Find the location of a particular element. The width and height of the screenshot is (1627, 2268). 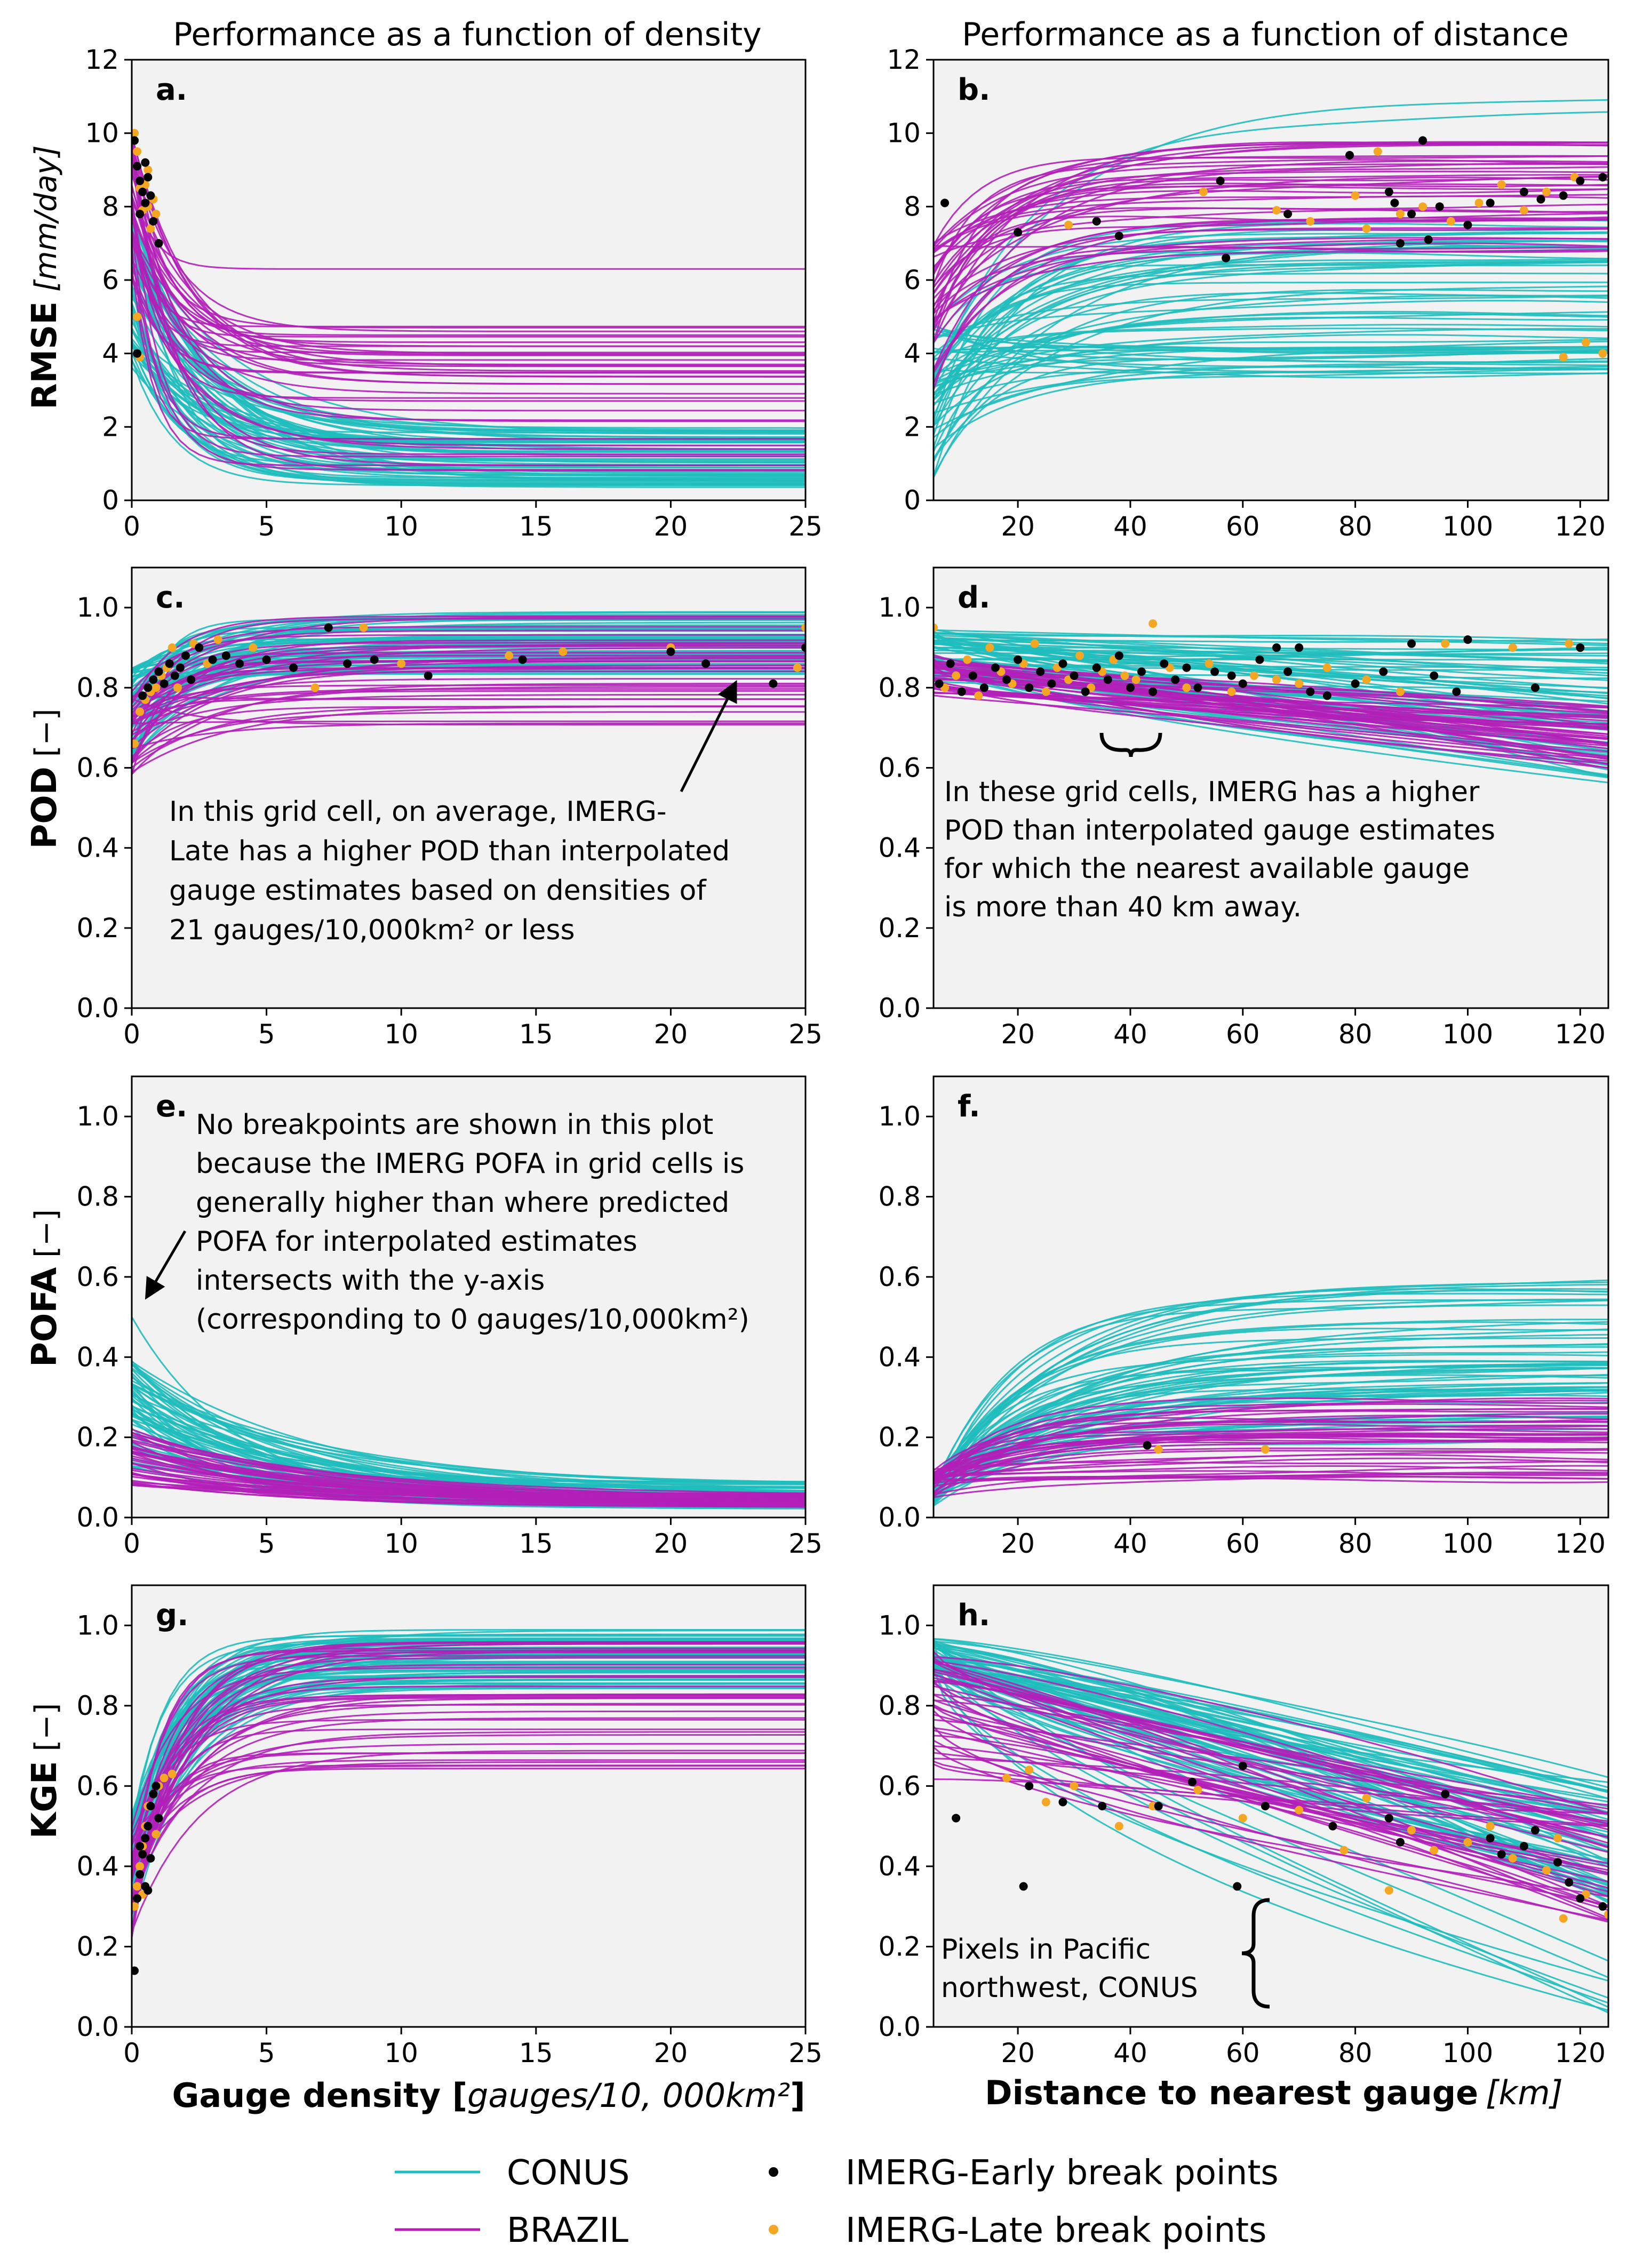

row-label-rmse-unit: [mm/day] is located at coordinates (46, 218).